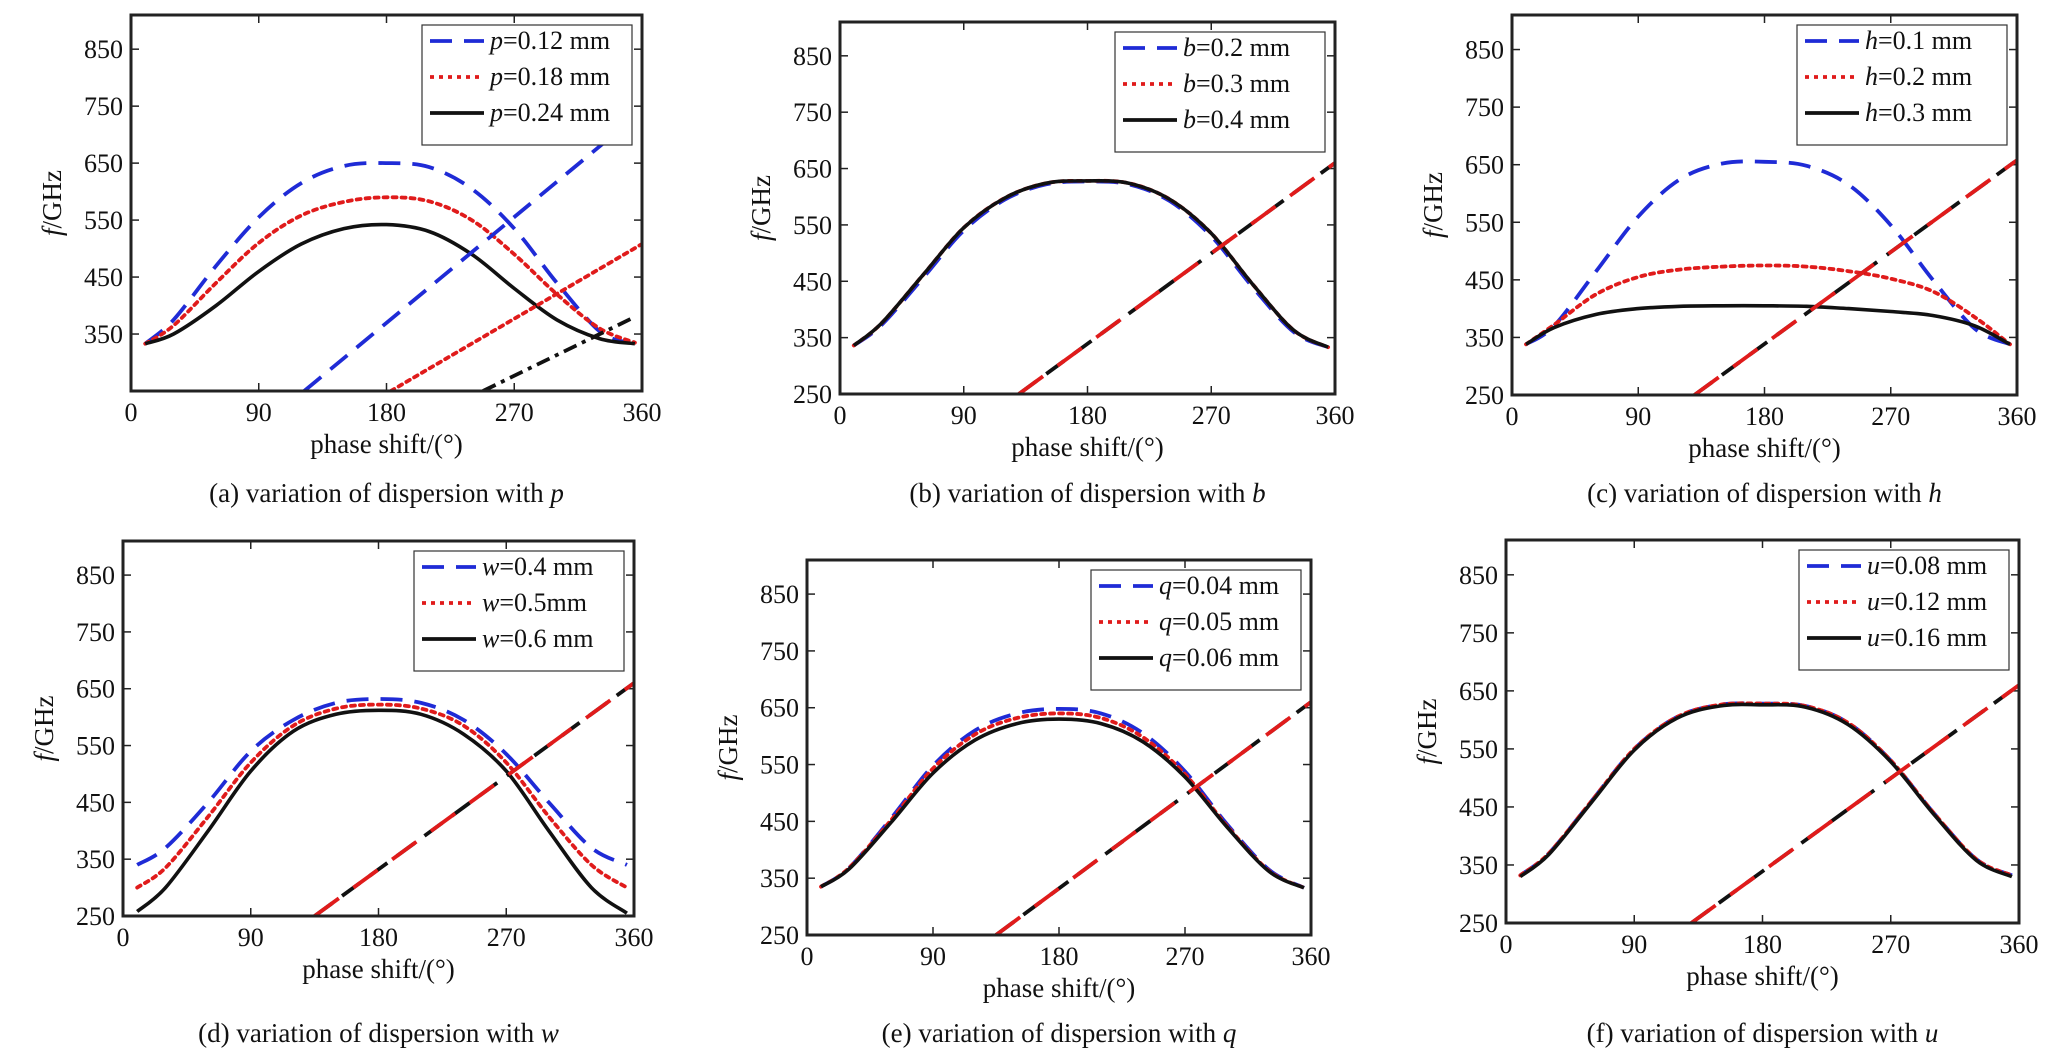  I want to click on caption-text: (b) variation of dispersion with, so click(1080, 493).